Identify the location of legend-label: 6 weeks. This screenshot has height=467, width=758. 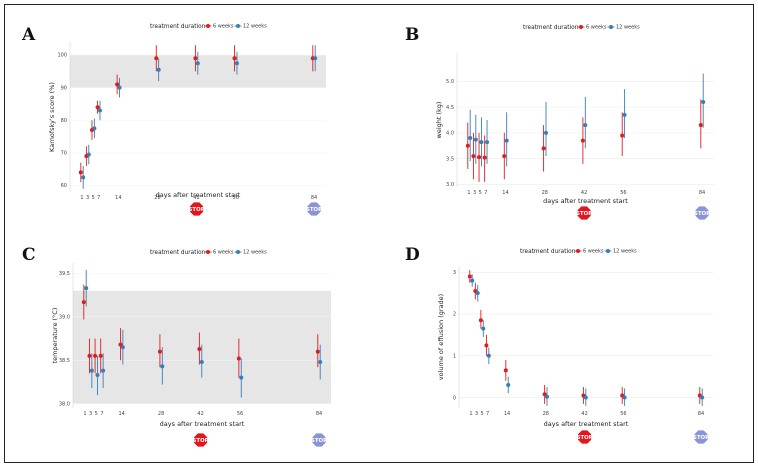
(223, 253).